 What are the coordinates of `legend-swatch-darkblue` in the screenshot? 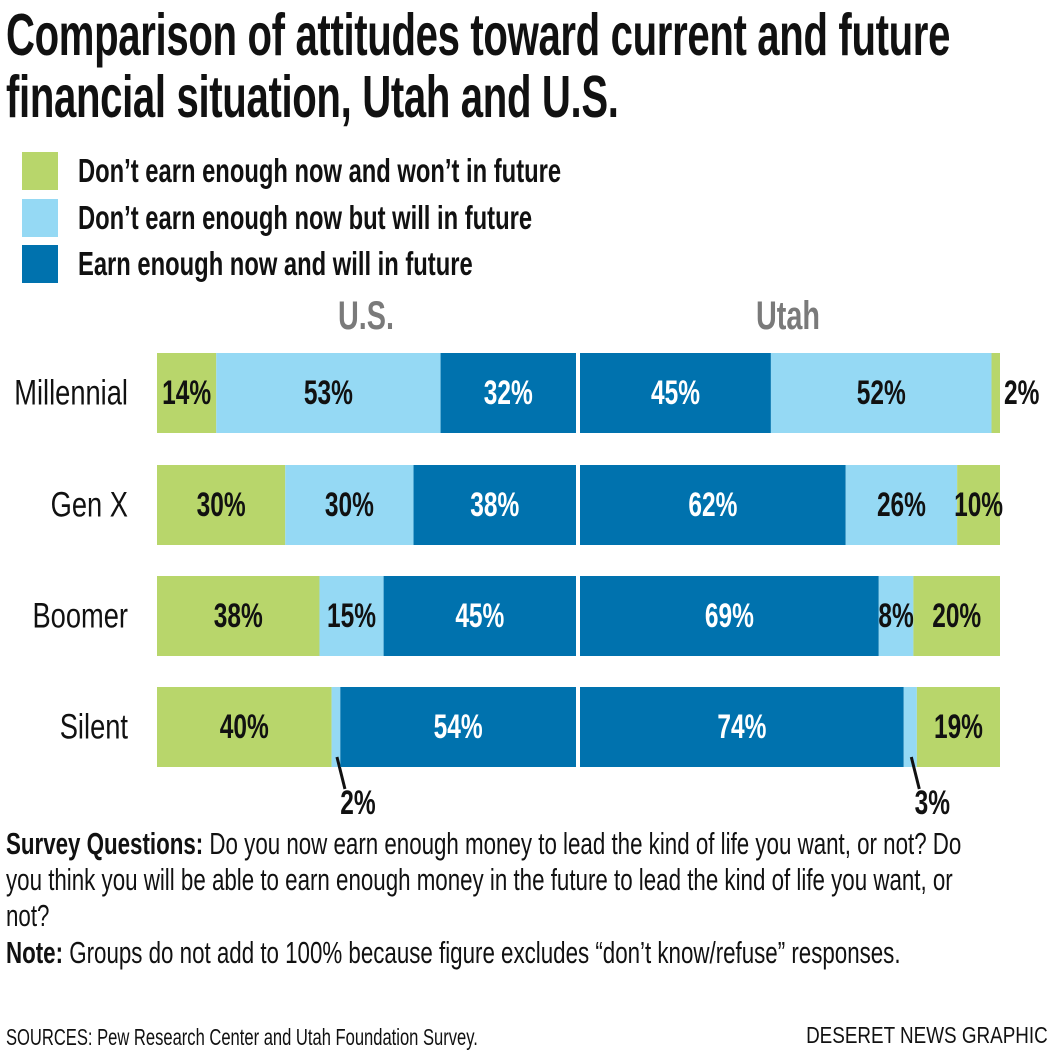 It's located at (40, 264).